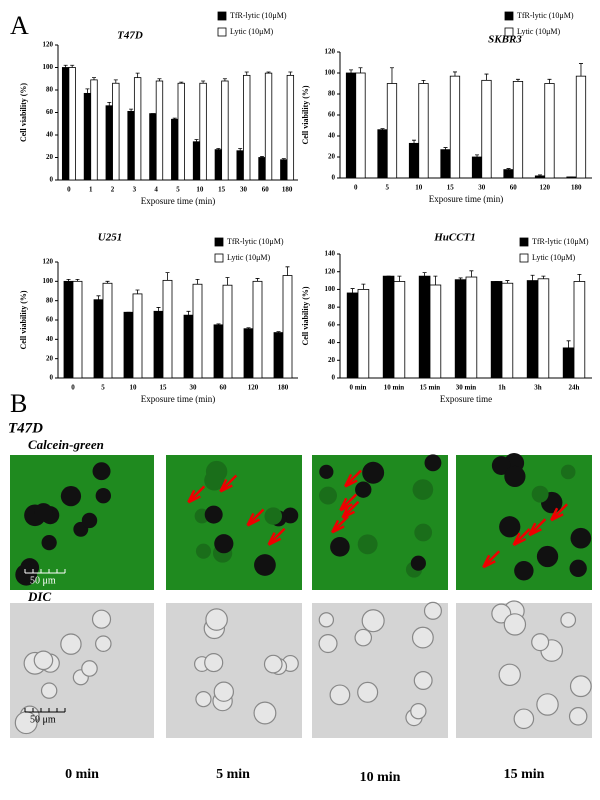 This screenshot has height=800, width=600. Describe the element at coordinates (466, 388) in the screenshot. I see `x-tick-label: 30 min` at that location.